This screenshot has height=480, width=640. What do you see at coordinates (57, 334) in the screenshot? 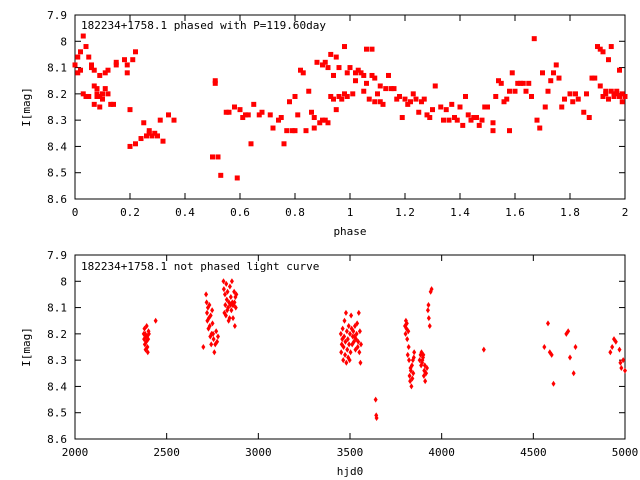
I see `y-tick-label: 8.2` at bounding box center [57, 334].